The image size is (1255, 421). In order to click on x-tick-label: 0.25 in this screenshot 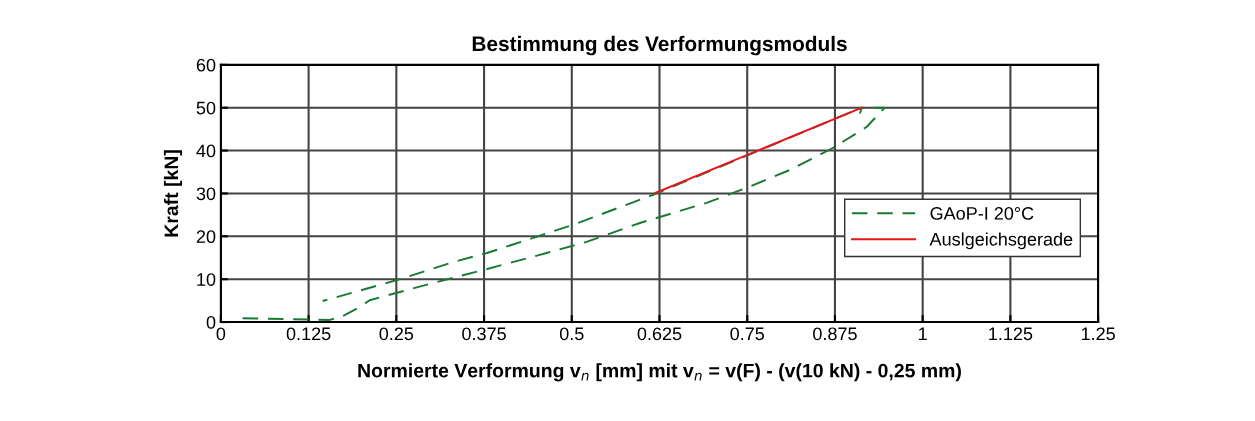, I will do `click(396, 334)`.